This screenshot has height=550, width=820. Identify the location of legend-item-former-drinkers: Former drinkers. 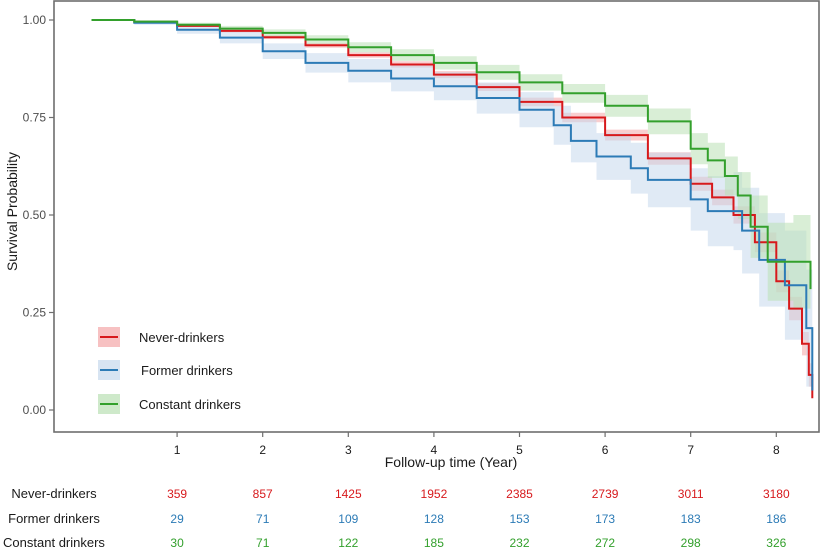
(165, 370).